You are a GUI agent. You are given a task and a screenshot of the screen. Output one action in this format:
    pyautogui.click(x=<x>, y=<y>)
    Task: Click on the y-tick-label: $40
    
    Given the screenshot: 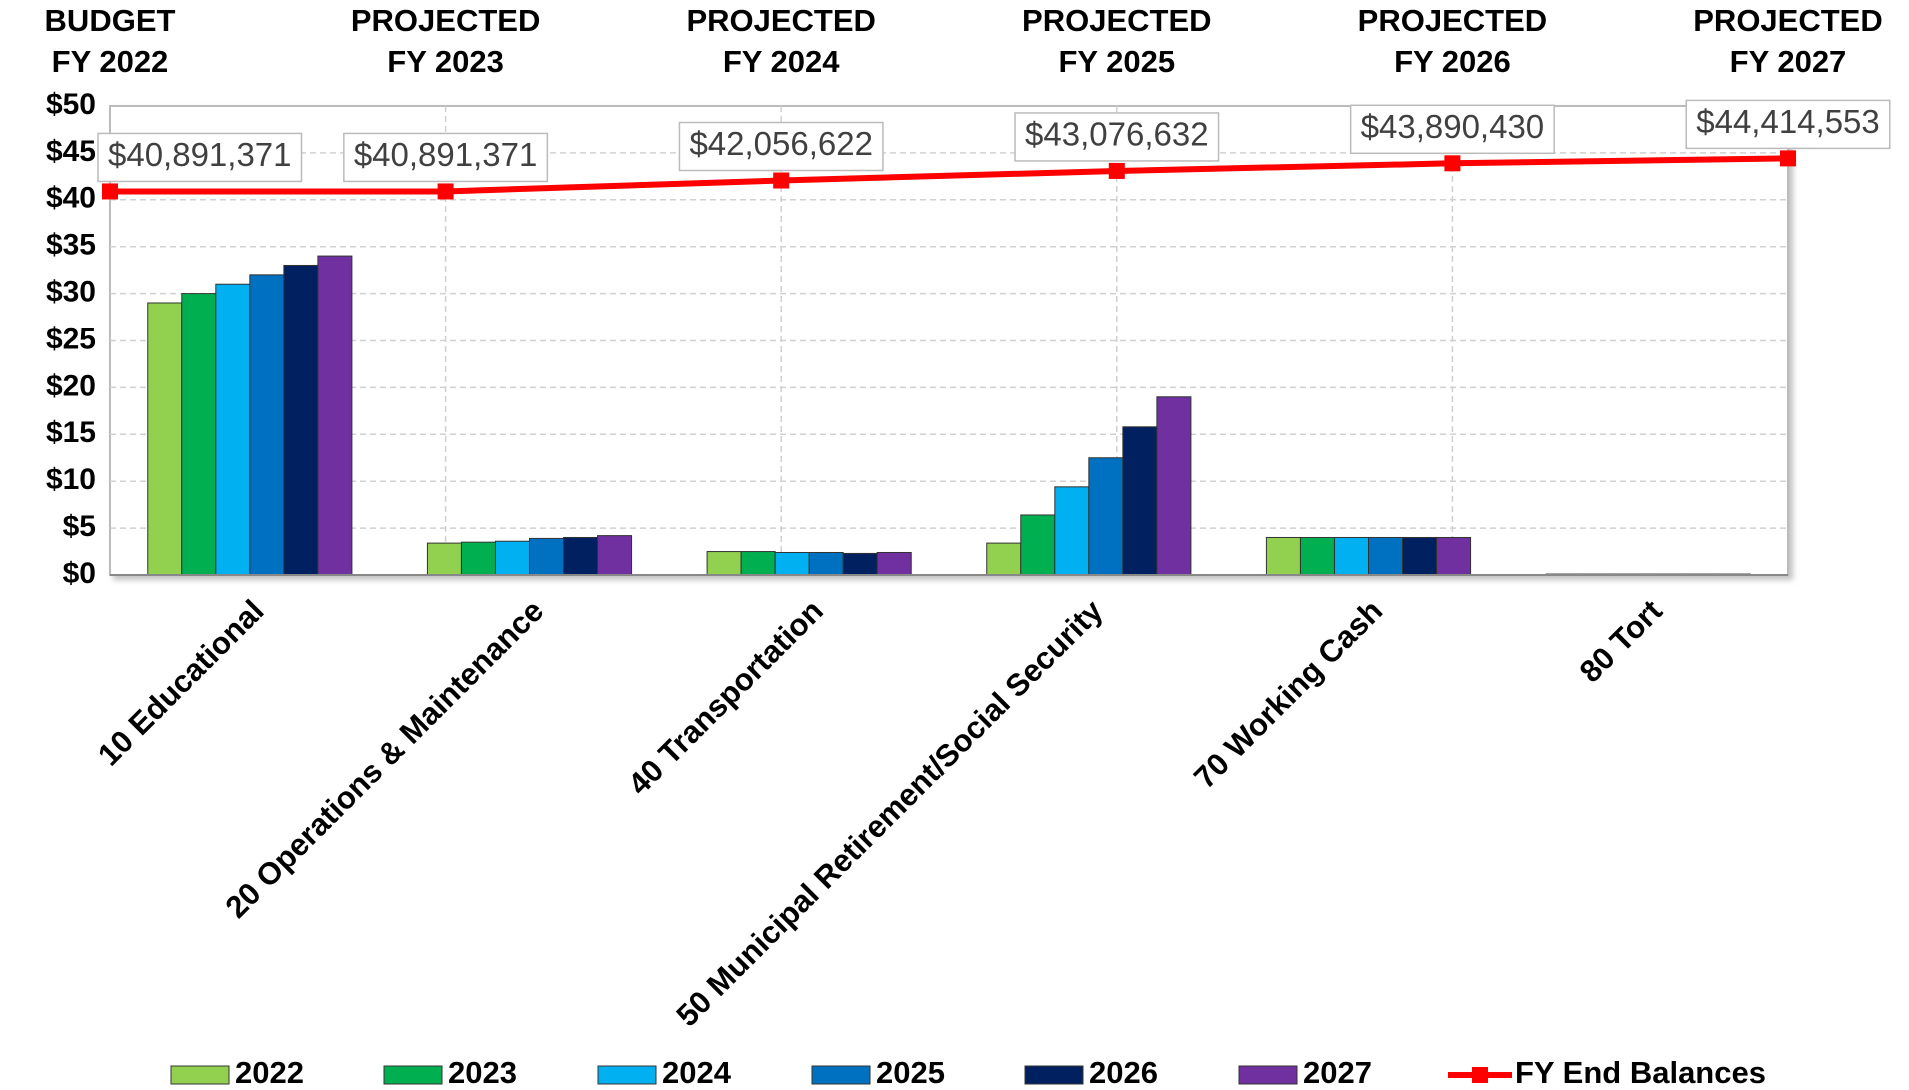 What is the action you would take?
    pyautogui.click(x=71, y=198)
    